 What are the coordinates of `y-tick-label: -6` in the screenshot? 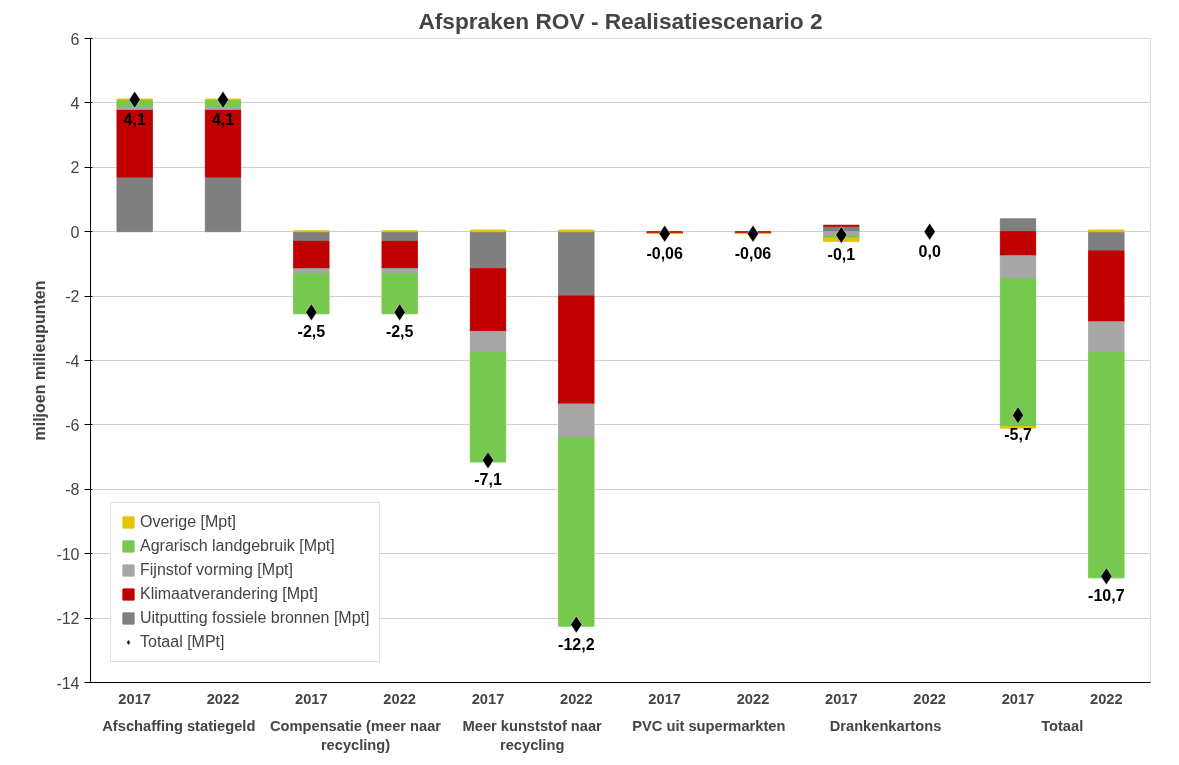 It's located at (72, 425).